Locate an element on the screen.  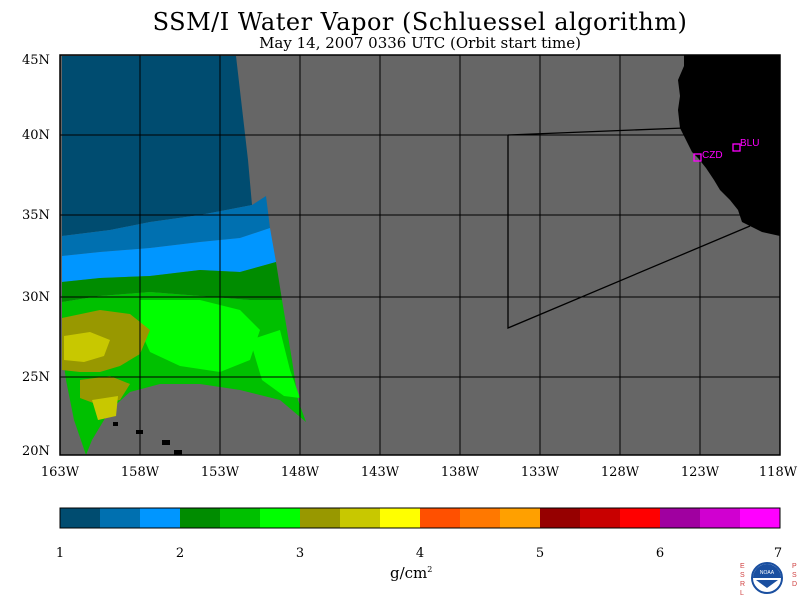
lat-label-25n: 25N is located at coordinates (36, 377).